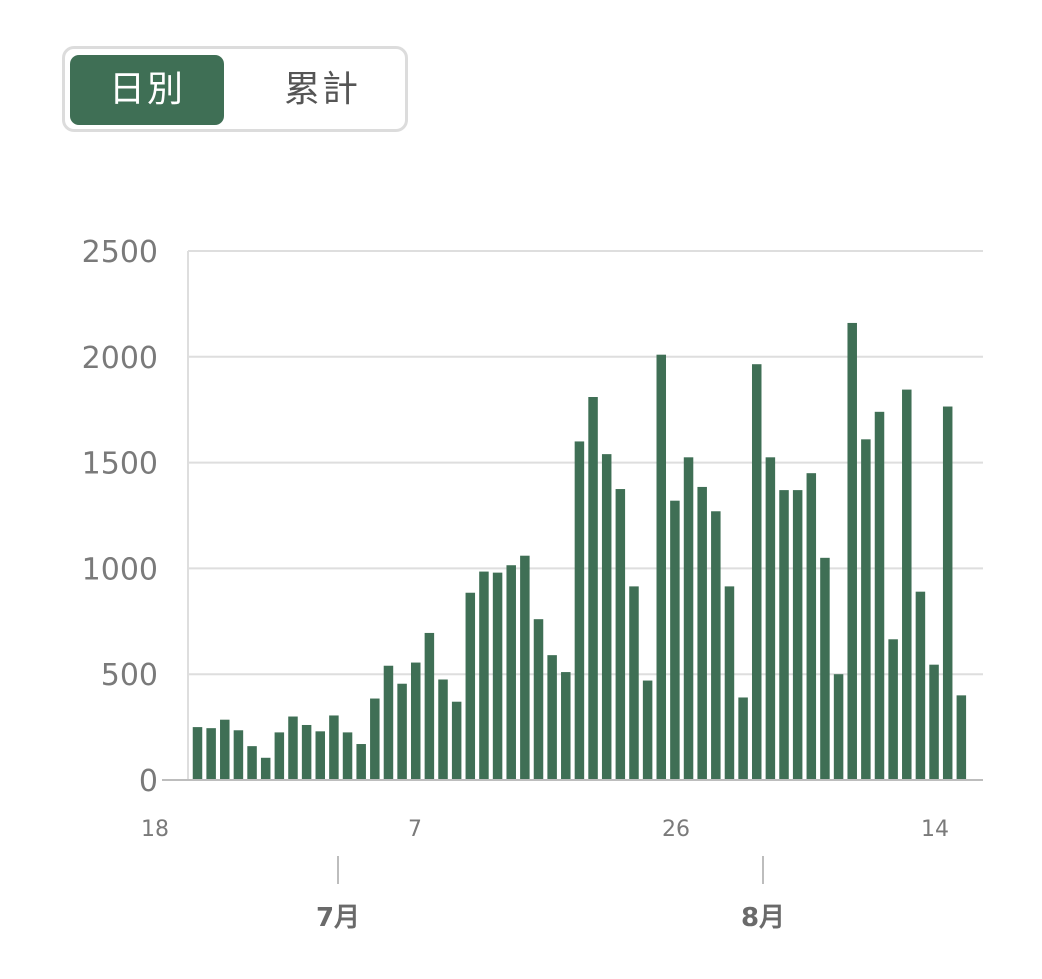 The height and width of the screenshot is (979, 1042). What do you see at coordinates (321, 89) in the screenshot?
I see `cumulative-tab: 累計` at bounding box center [321, 89].